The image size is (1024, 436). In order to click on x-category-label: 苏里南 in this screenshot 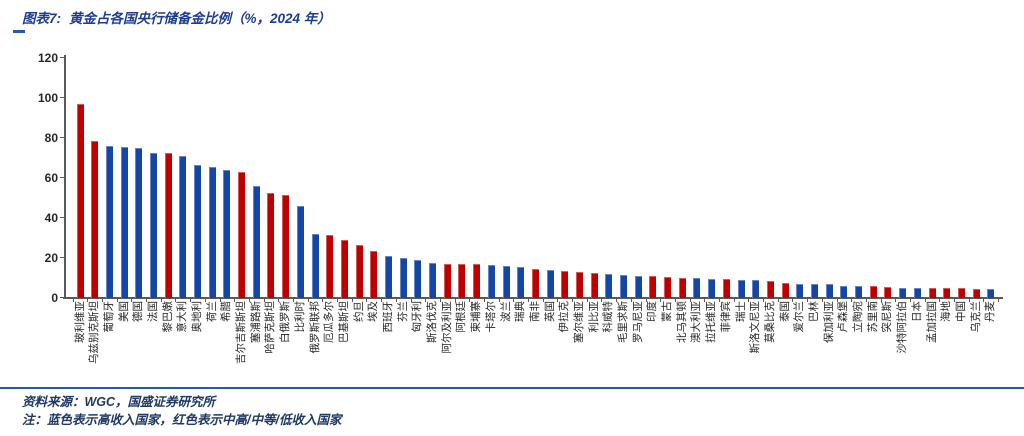, I will do `click(872, 317)`.